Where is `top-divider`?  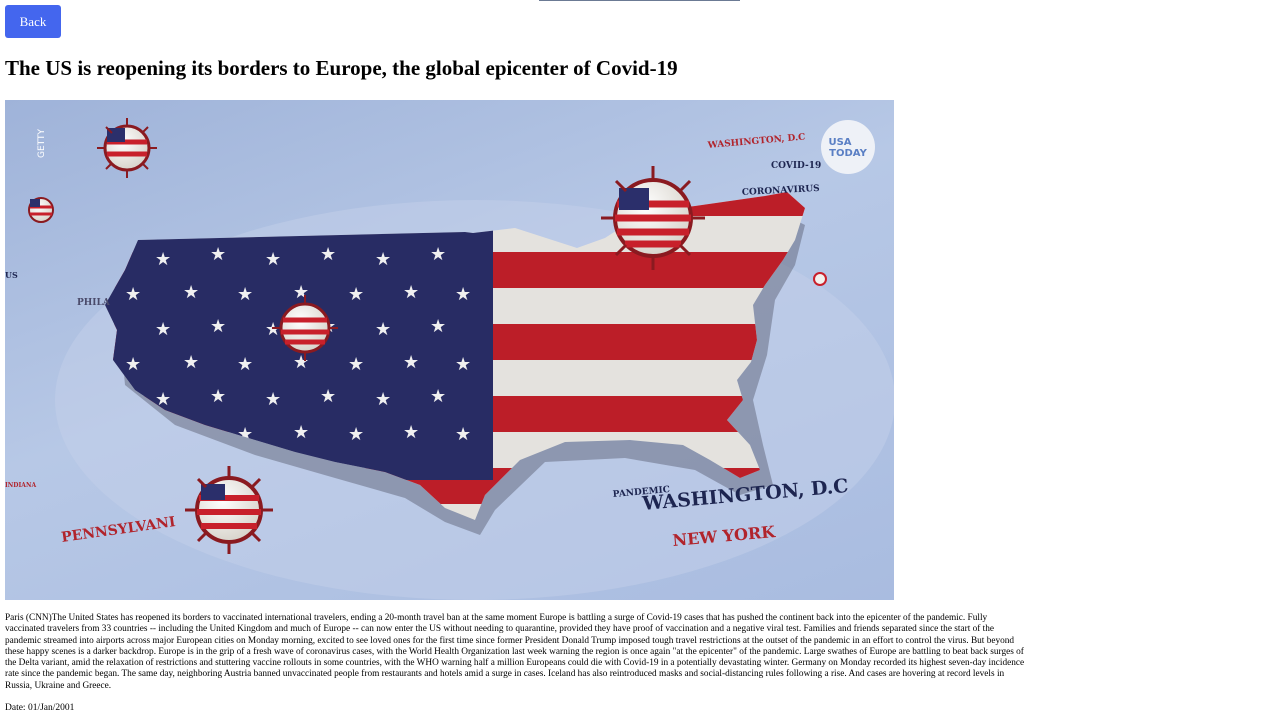
top-divider is located at coordinates (639, 0).